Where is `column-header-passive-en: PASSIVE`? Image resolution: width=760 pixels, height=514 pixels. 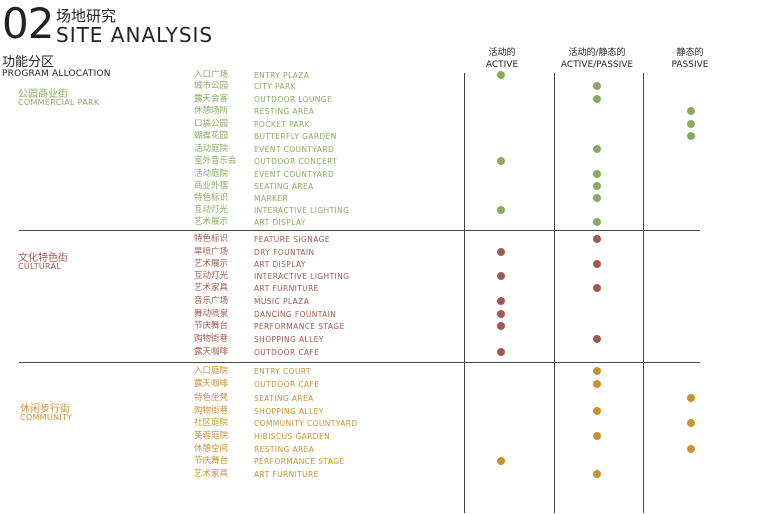
column-header-passive-en: PASSIVE is located at coordinates (690, 65).